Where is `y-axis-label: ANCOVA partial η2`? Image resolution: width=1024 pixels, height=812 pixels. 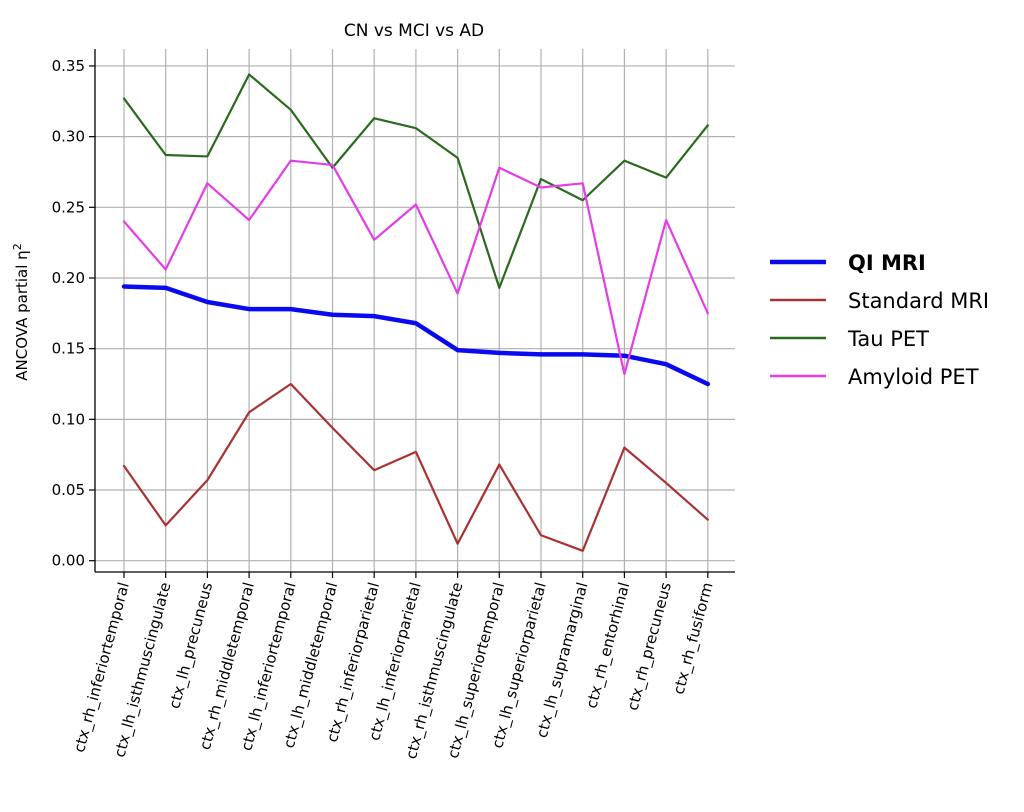
y-axis-label: ANCOVA partial η2 is located at coordinates (21, 311).